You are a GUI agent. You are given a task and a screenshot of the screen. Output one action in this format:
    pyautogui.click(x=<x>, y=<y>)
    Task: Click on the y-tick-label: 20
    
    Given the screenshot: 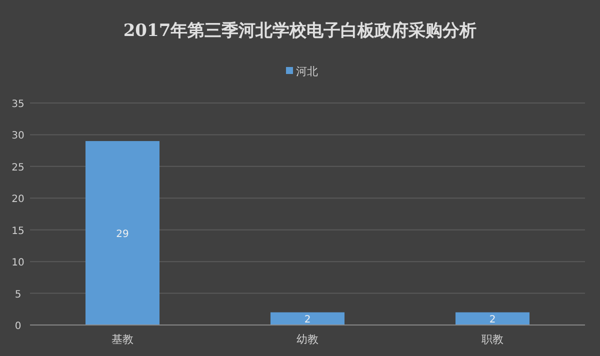 What is the action you would take?
    pyautogui.click(x=18, y=200)
    